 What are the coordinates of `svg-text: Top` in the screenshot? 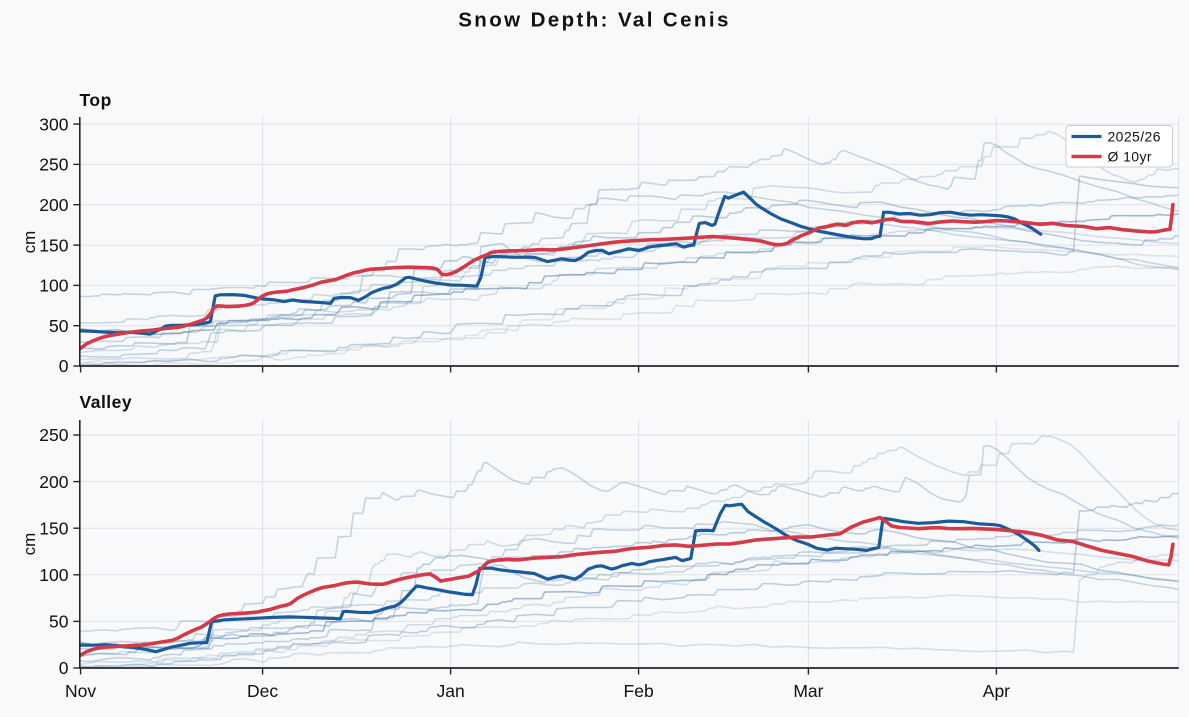 It's located at (96, 100).